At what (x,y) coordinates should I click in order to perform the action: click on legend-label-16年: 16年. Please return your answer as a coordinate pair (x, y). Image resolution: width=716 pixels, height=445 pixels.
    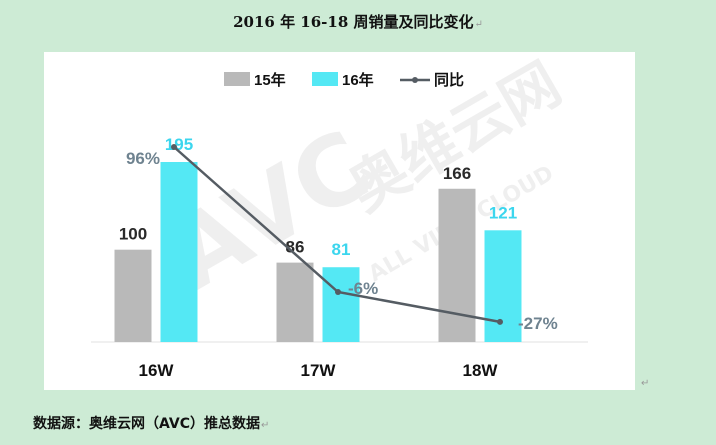
    Looking at the image, I should click on (358, 80).